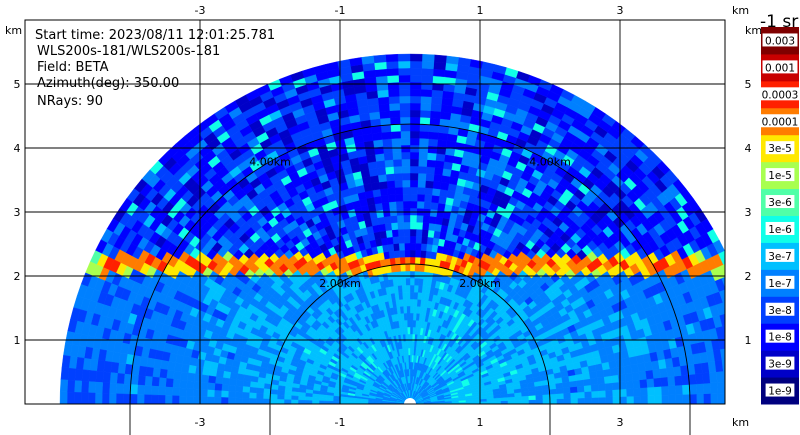 This screenshot has height=435, width=800. Describe the element at coordinates (780, 230) in the screenshot. I see `colorbar-label: 1e-6` at that location.